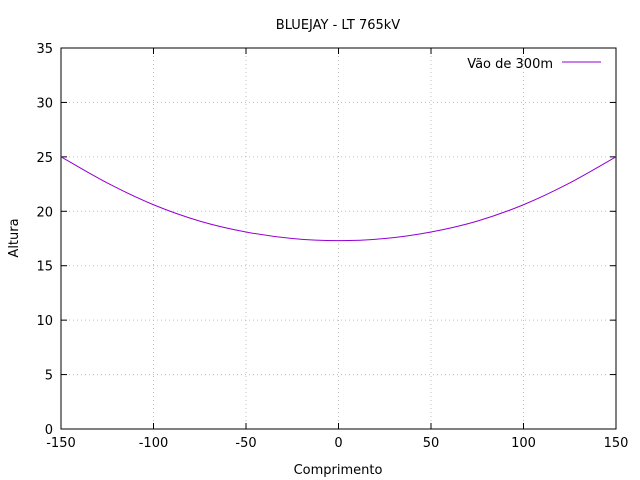 The height and width of the screenshot is (480, 640). Describe the element at coordinates (431, 443) in the screenshot. I see `x-tick-label: 50` at that location.